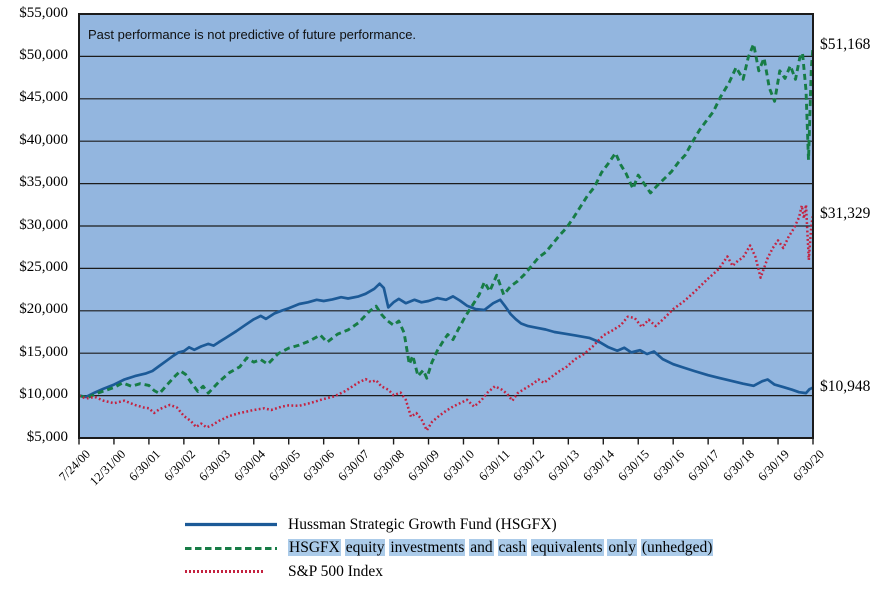  I want to click on legend-row-sp500: S&P 500 Index, so click(449, 572).